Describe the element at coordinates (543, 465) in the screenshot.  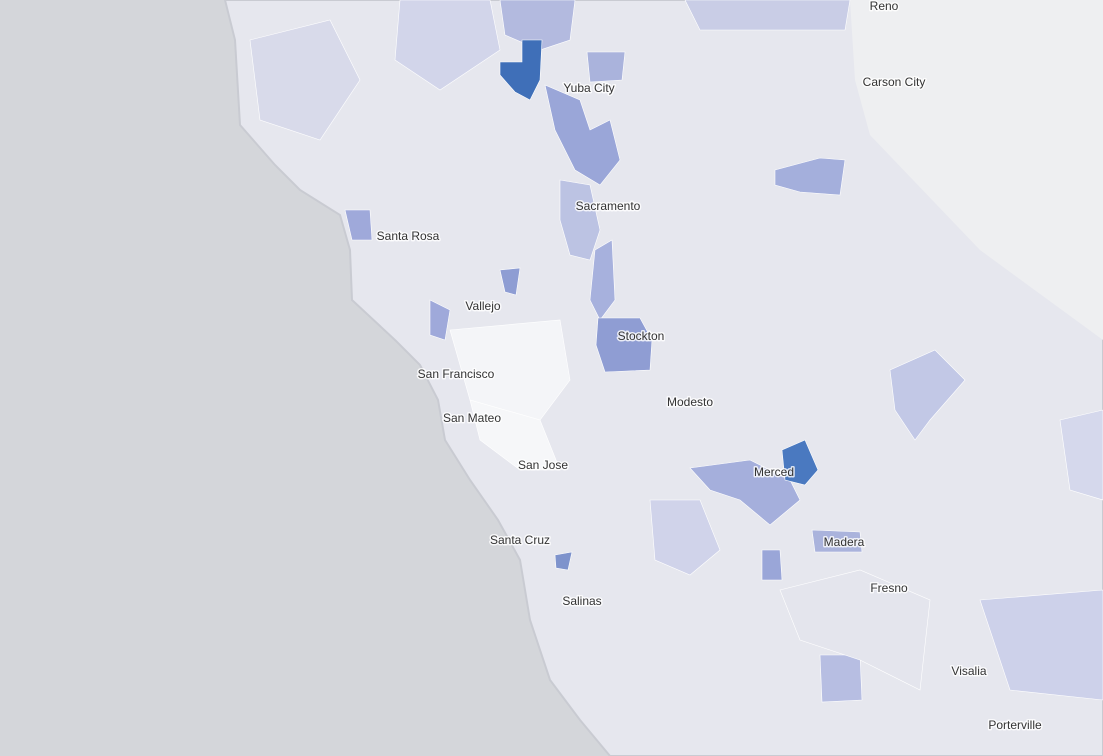
I see `city-label: San Jose` at that location.